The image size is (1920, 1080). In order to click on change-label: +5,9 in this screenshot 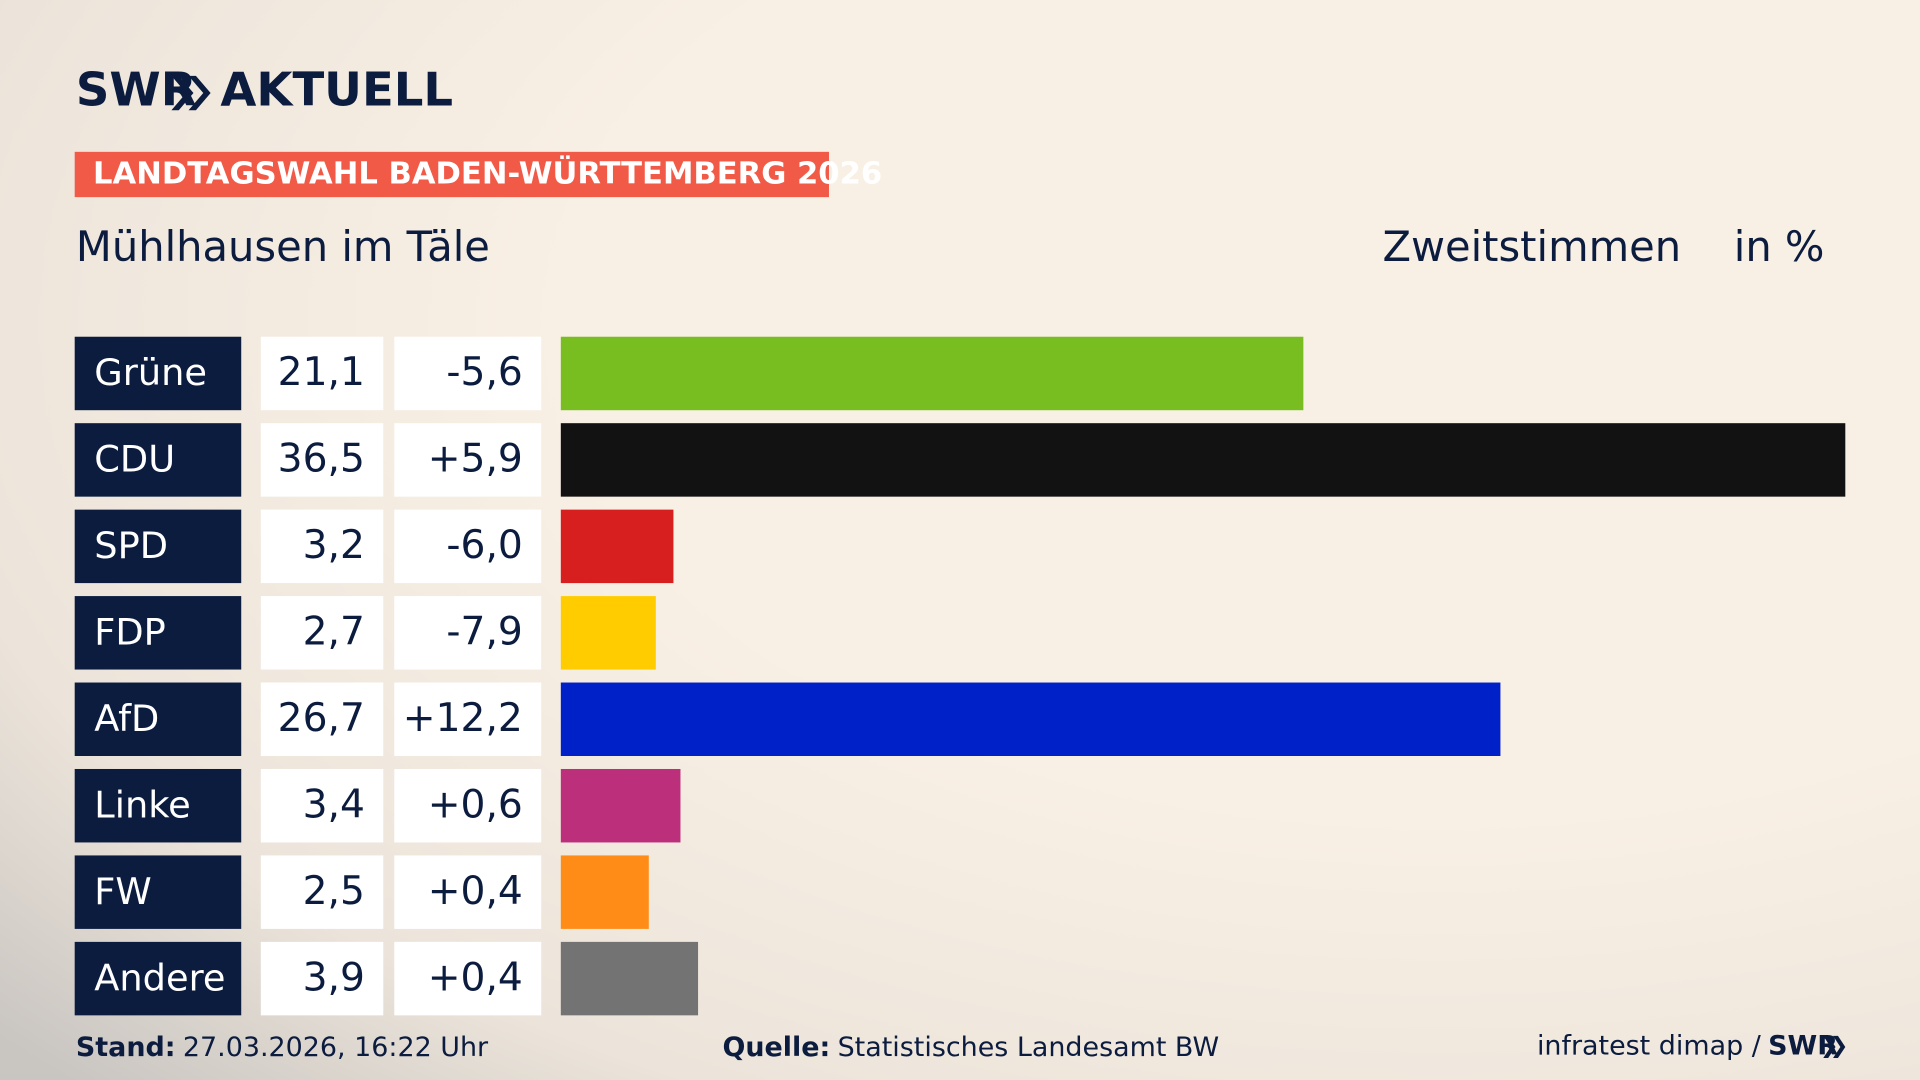, I will do `click(475, 459)`.